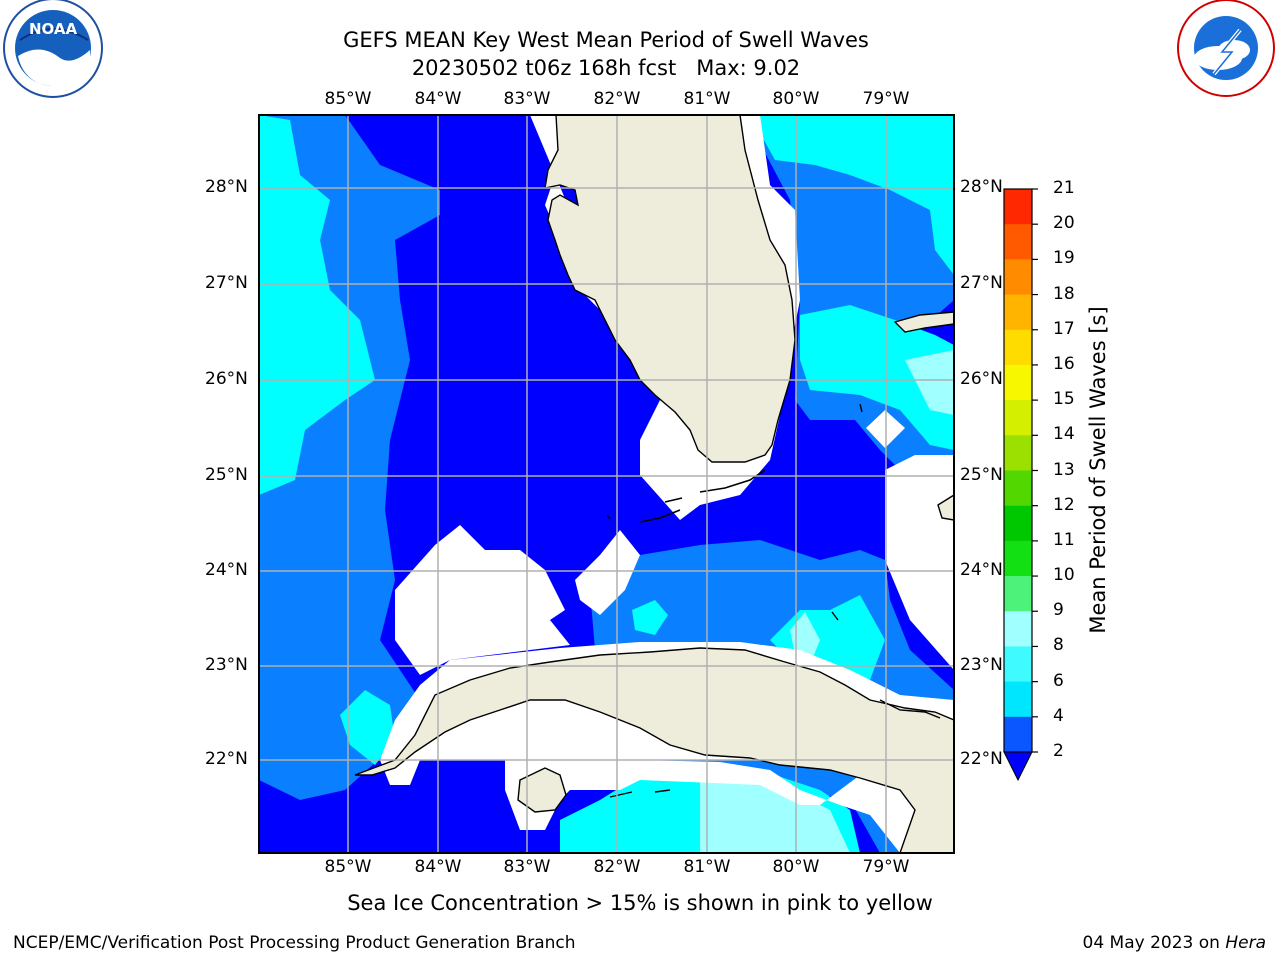 This screenshot has width=1280, height=960. What do you see at coordinates (923, 416) in the screenshot?
I see `land-bahamas` at bounding box center [923, 416].